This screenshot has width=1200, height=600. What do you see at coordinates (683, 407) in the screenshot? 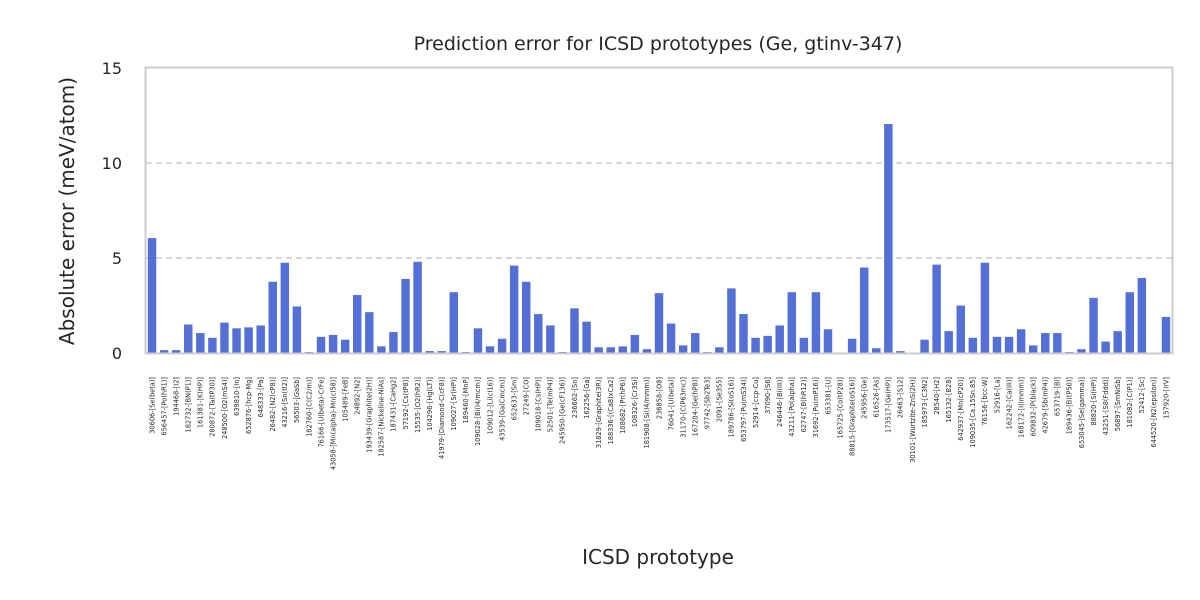
I see `x-tick-label: 31170-[C(P63mc)]` at bounding box center [683, 407].